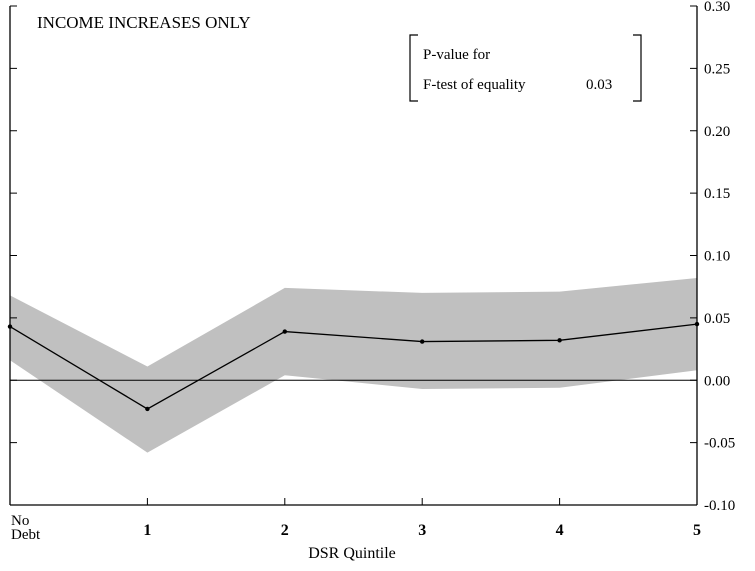 The height and width of the screenshot is (571, 755). What do you see at coordinates (719, 506) in the screenshot?
I see `y-tick-label: -0.10` at bounding box center [719, 506].